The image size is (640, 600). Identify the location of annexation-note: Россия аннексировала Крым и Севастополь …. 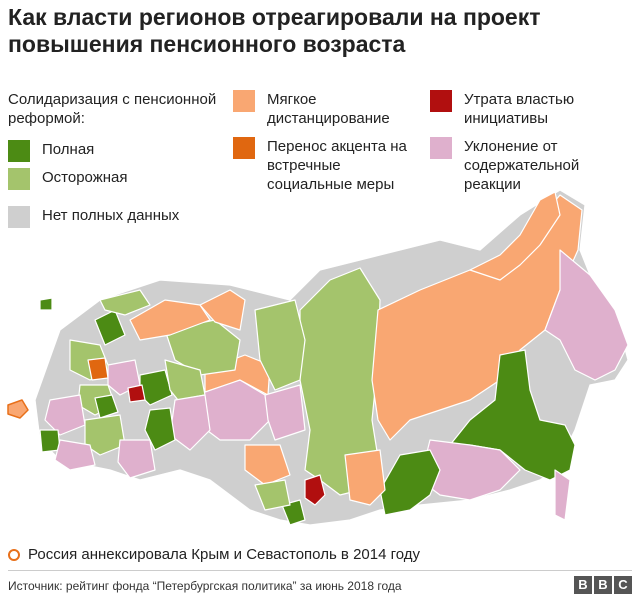
(214, 554).